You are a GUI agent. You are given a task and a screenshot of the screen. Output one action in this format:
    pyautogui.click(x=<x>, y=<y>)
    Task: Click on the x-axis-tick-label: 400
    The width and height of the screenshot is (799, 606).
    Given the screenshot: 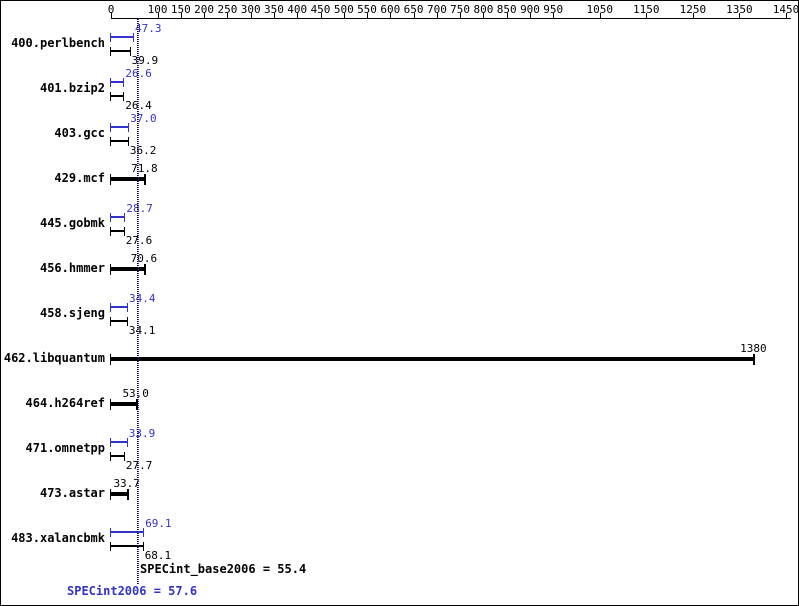 What is the action you would take?
    pyautogui.click(x=297, y=9)
    